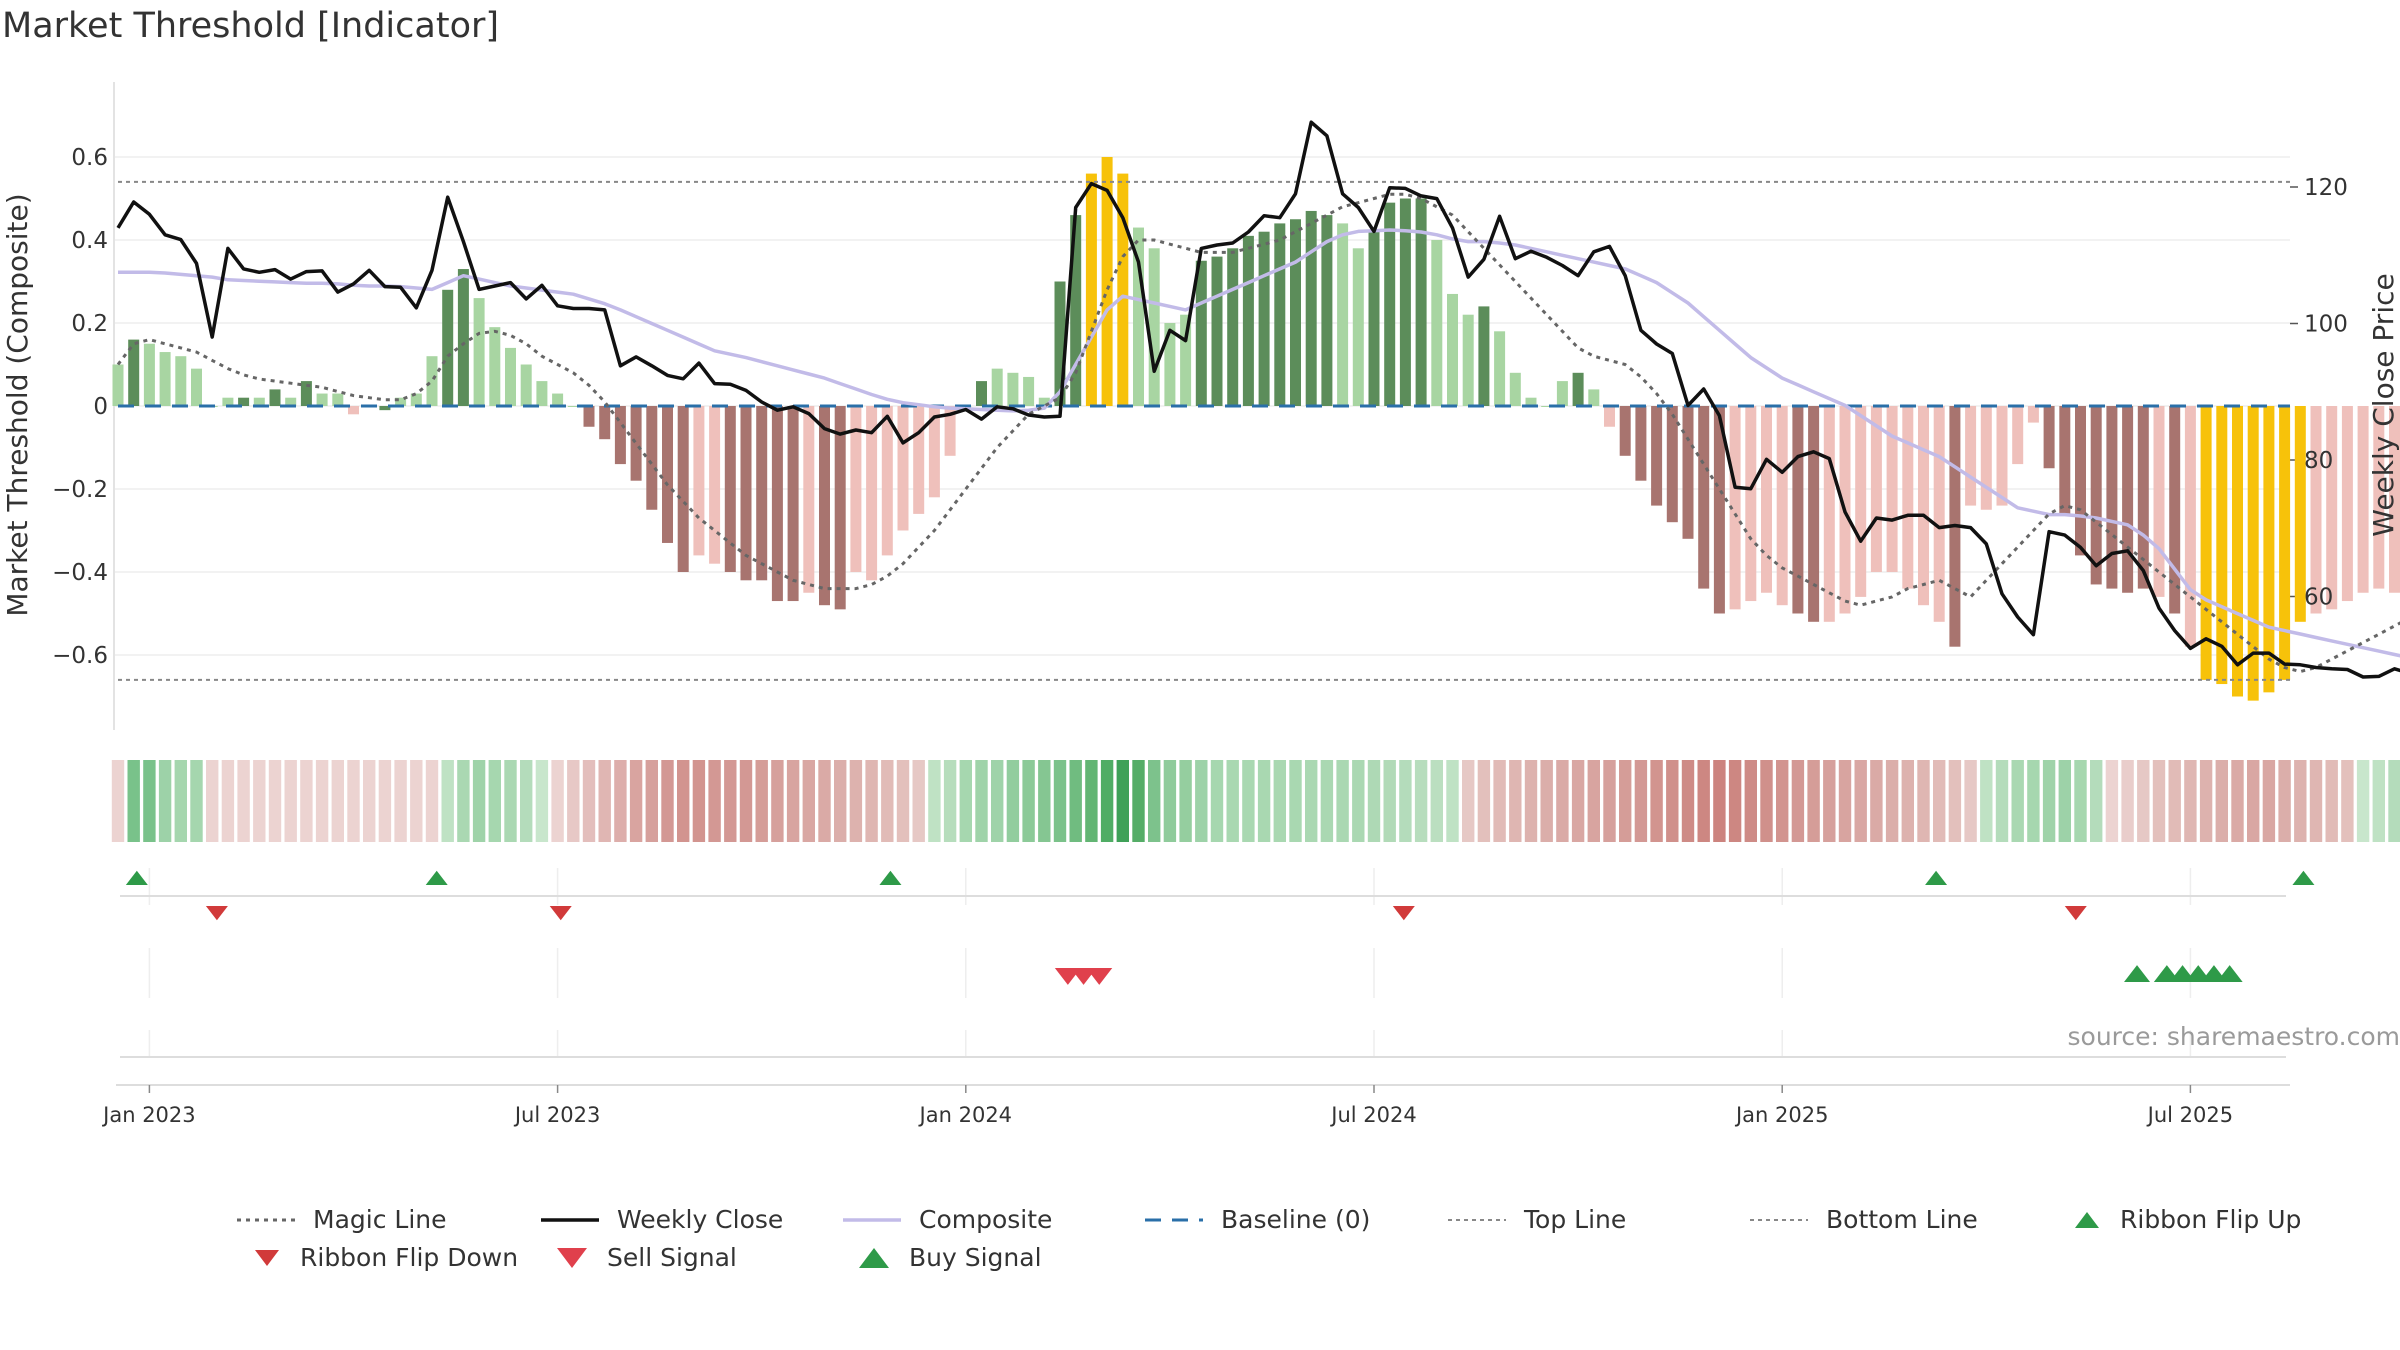  Describe the element at coordinates (2211, 1219) in the screenshot. I see `legend-label: Ribbon Flip Up` at that location.